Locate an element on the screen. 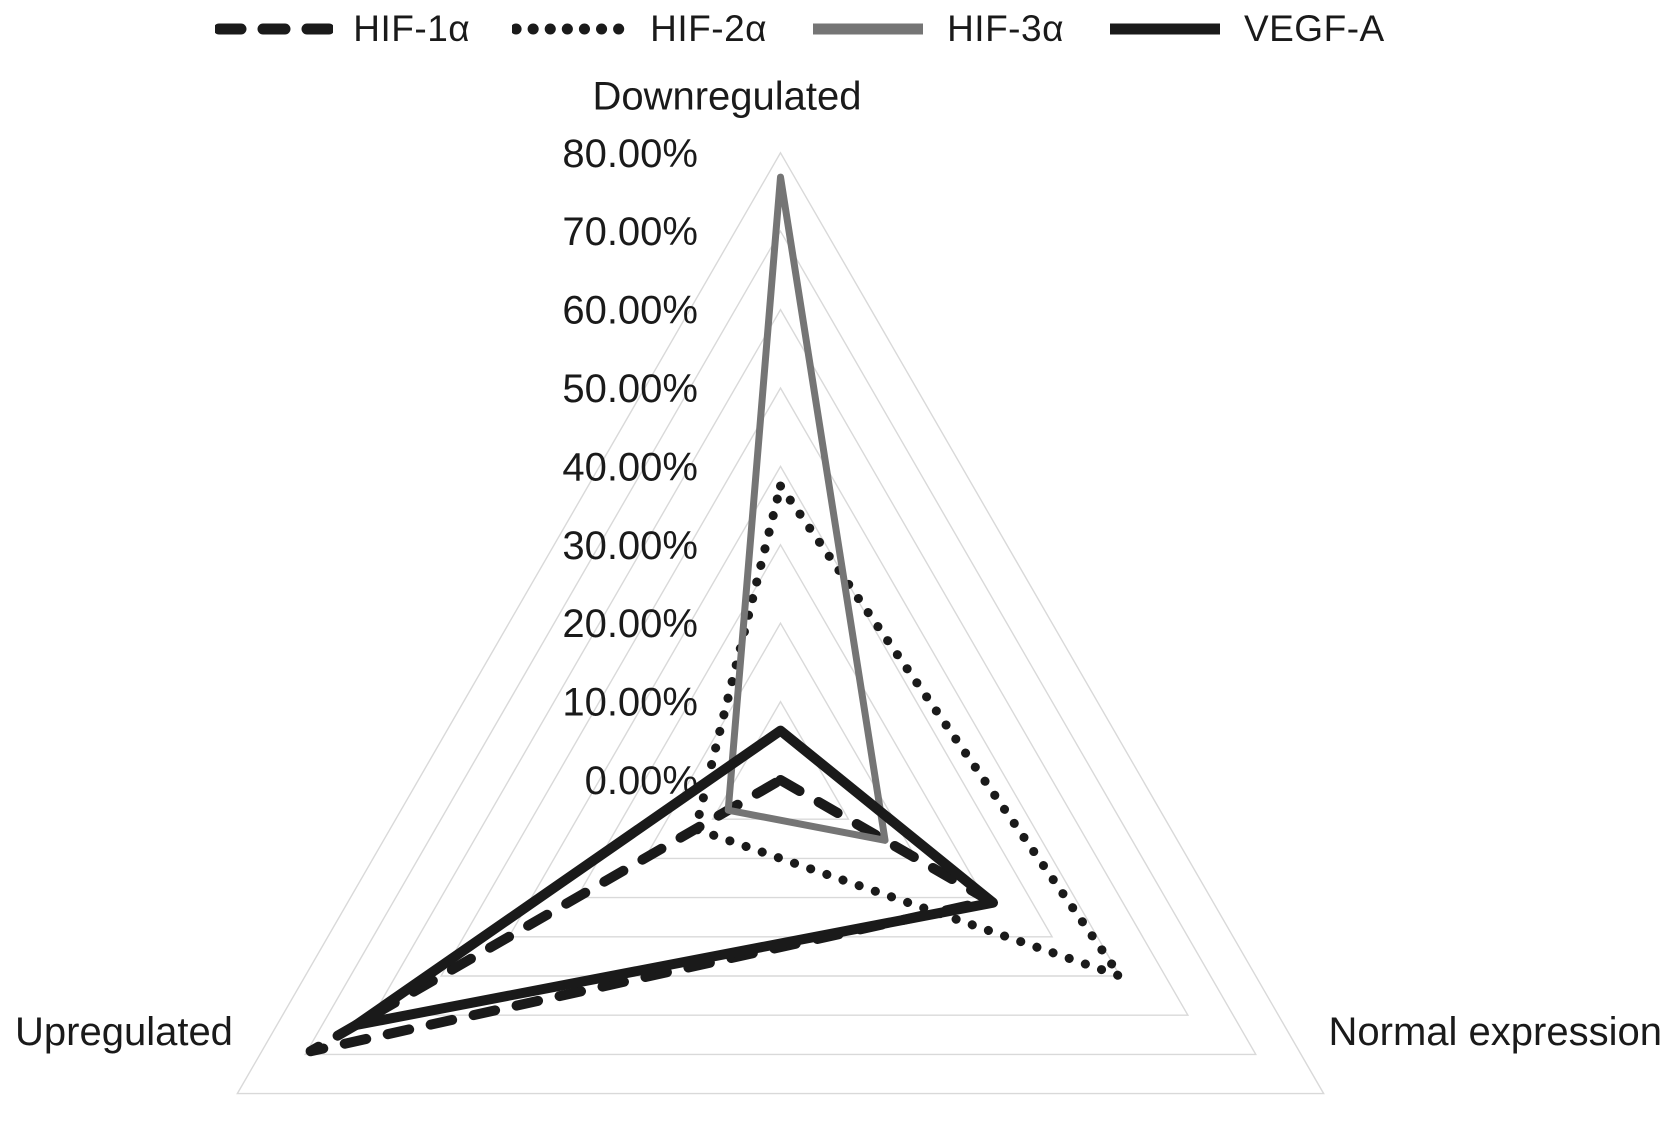  series-line-hif-1- is located at coordinates (650, 916).